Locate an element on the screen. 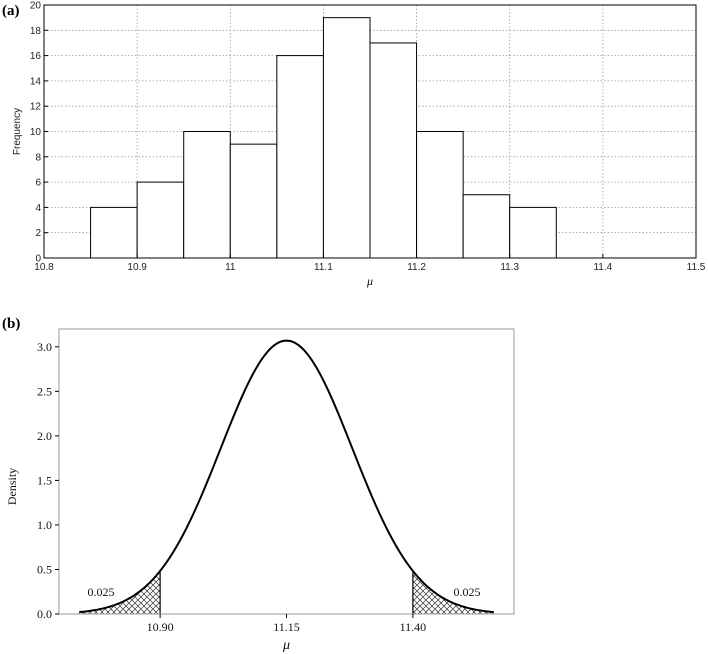  histogram-y-tick-label: 14 is located at coordinates (36, 81).